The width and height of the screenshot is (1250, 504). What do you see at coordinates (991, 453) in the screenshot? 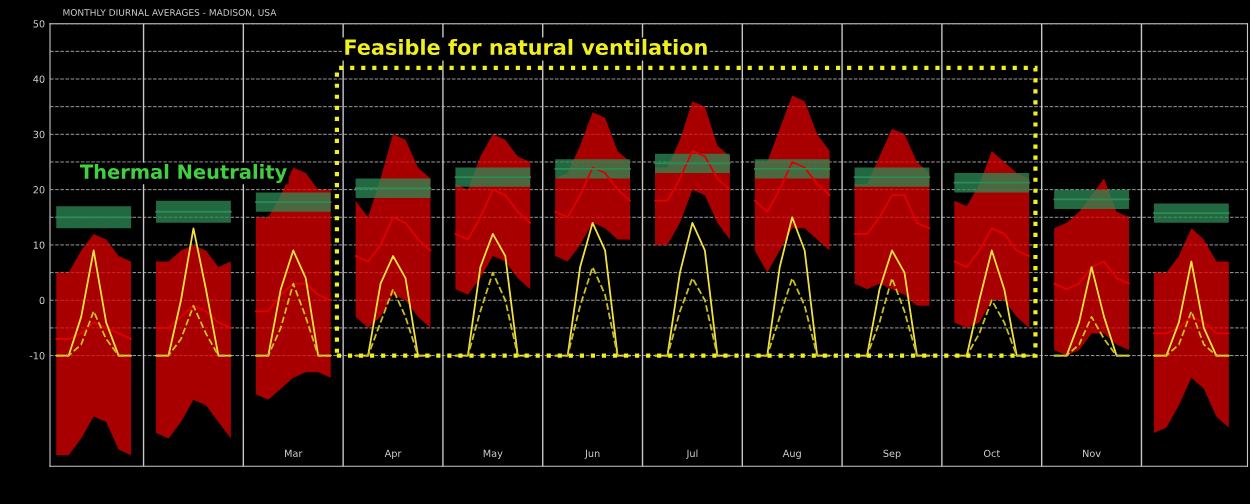
I see `x-tick-label: Oct` at bounding box center [991, 453].